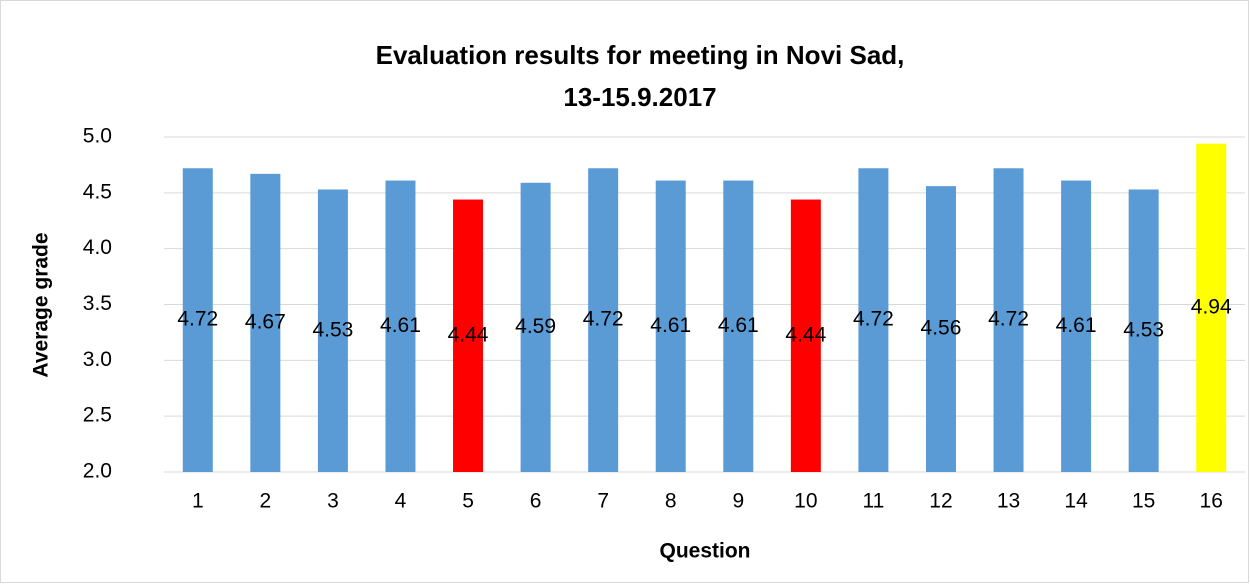 The height and width of the screenshot is (584, 1250). What do you see at coordinates (874, 501) in the screenshot?
I see `x-tick-label: 11` at bounding box center [874, 501].